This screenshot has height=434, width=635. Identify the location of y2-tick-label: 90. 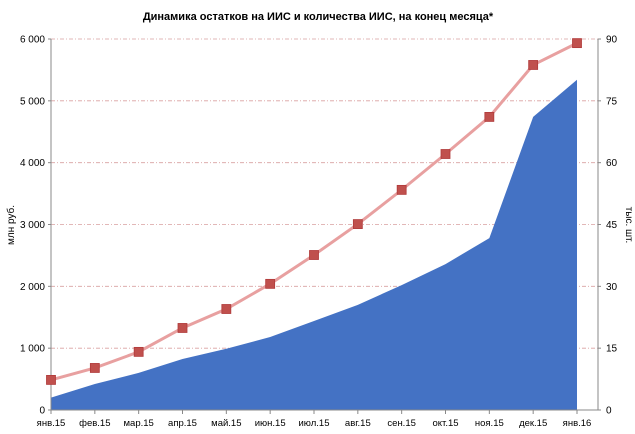
(612, 40).